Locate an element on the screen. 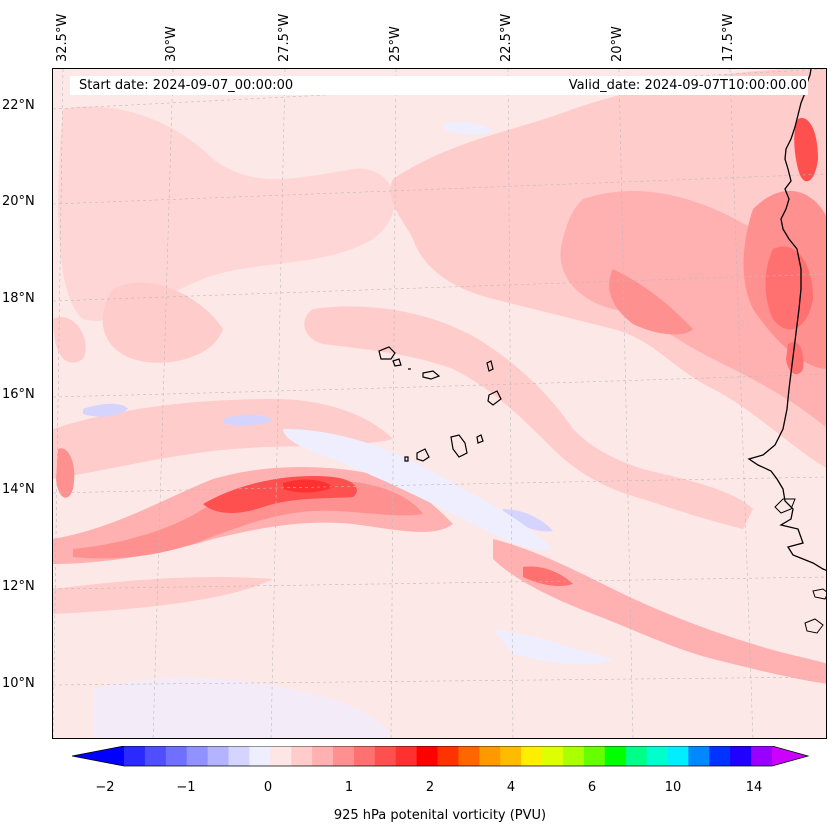  colorbar-tick: 14 is located at coordinates (754, 787).